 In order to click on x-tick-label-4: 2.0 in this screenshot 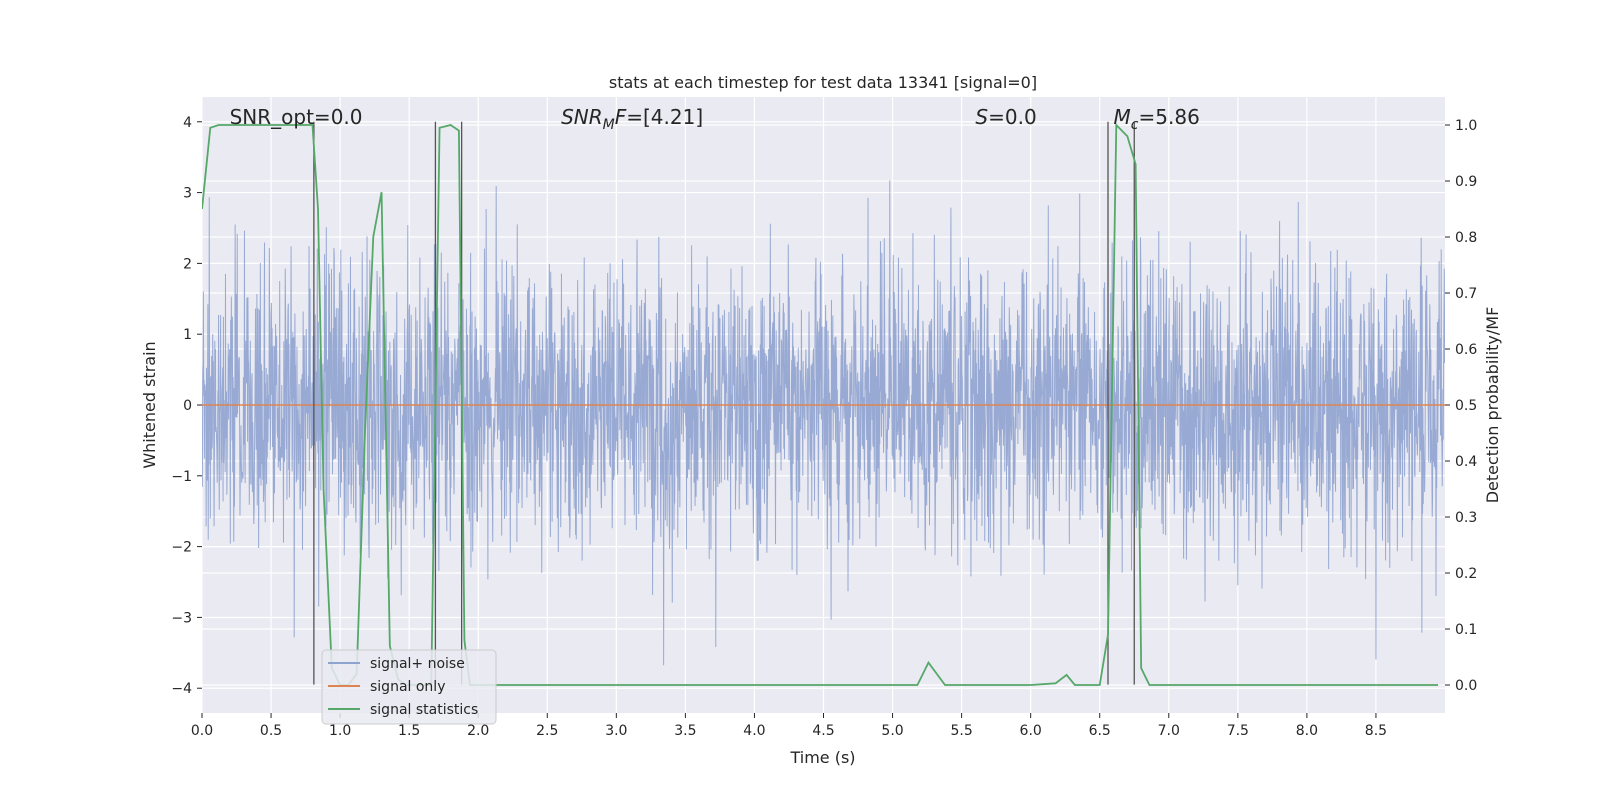, I will do `click(478, 731)`.